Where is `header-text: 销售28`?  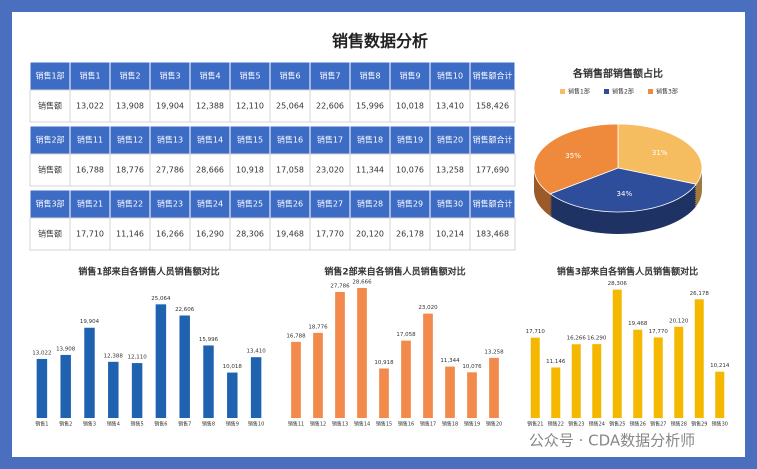 header-text: 销售28 is located at coordinates (370, 204).